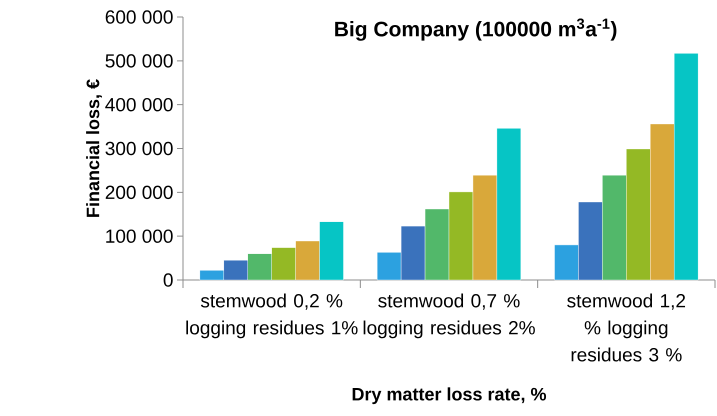  What do you see at coordinates (139, 17) in the screenshot?
I see `y-tick-label: 600 000` at bounding box center [139, 17].